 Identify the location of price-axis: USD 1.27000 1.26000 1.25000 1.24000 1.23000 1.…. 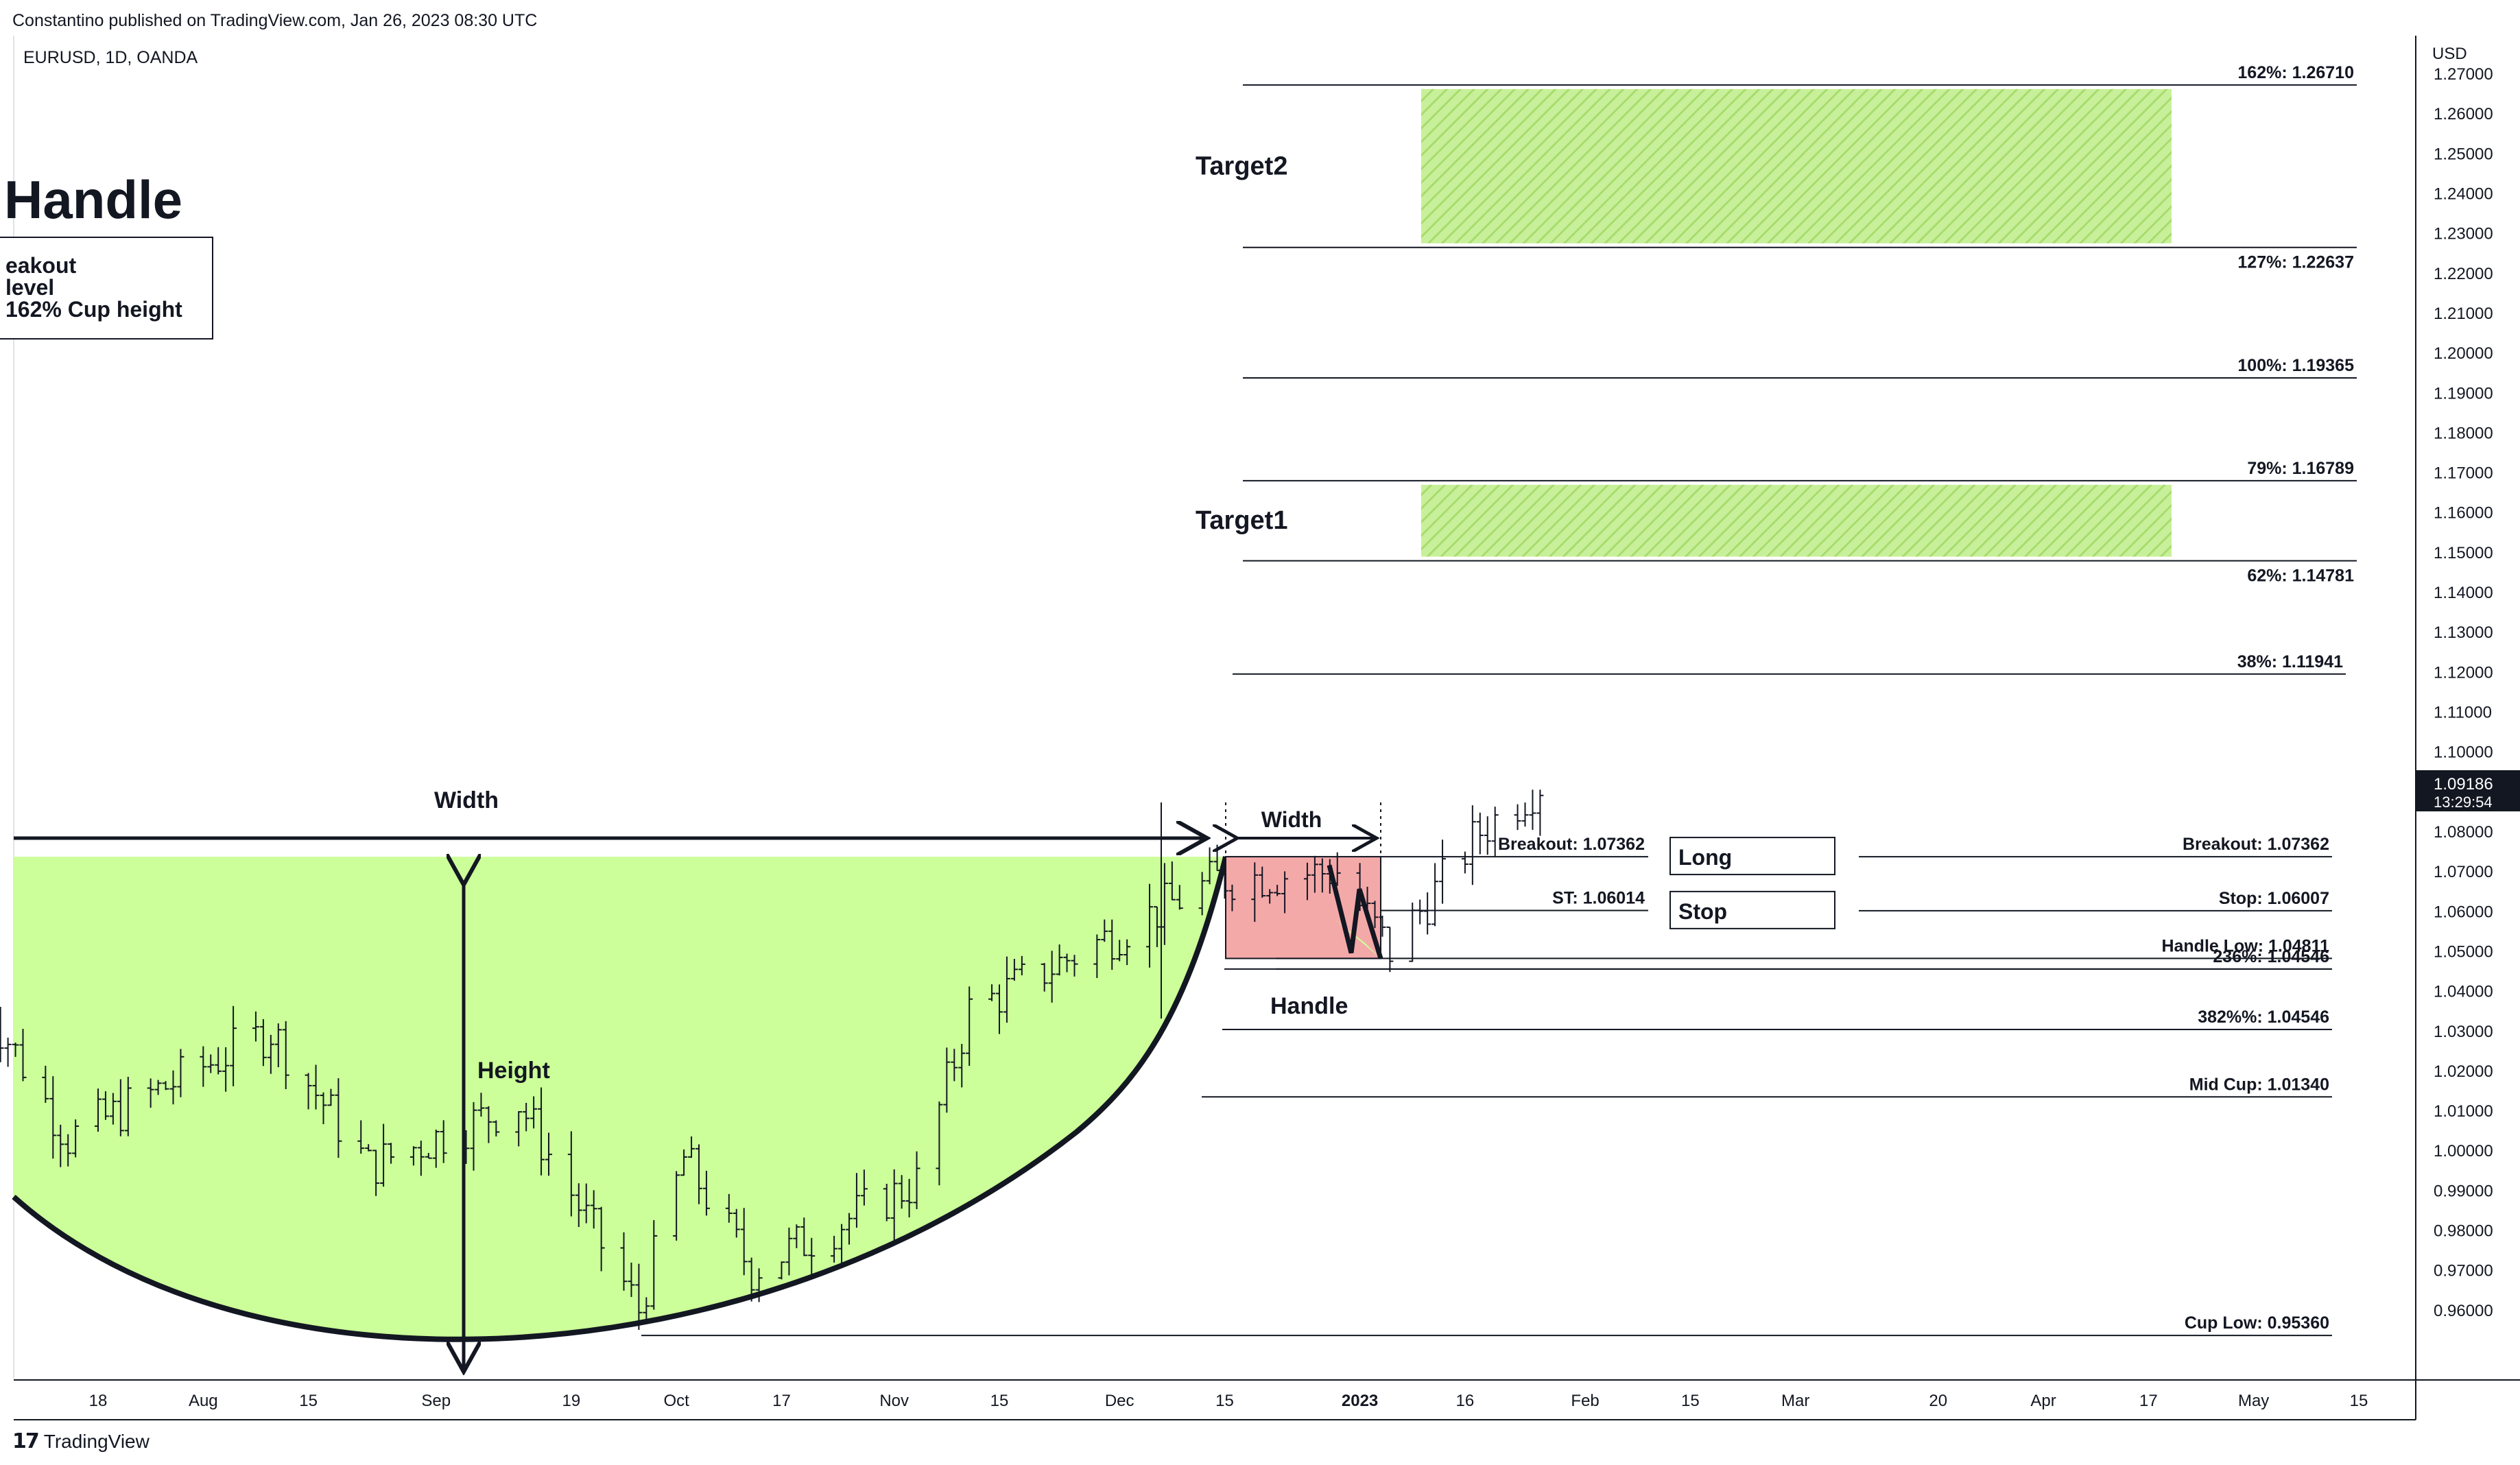
(2468, 682).